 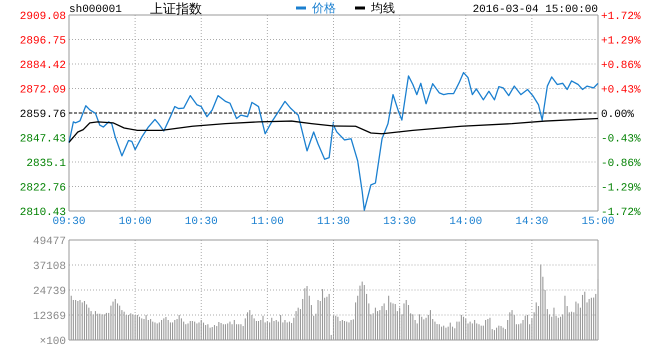 What do you see at coordinates (267, 222) in the screenshot?
I see `x-tick-label: 11:00` at bounding box center [267, 222].